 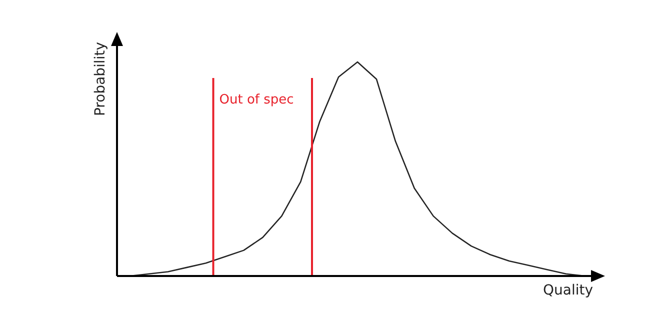 What do you see at coordinates (256, 100) in the screenshot?
I see `annotation: Out of spec` at bounding box center [256, 100].